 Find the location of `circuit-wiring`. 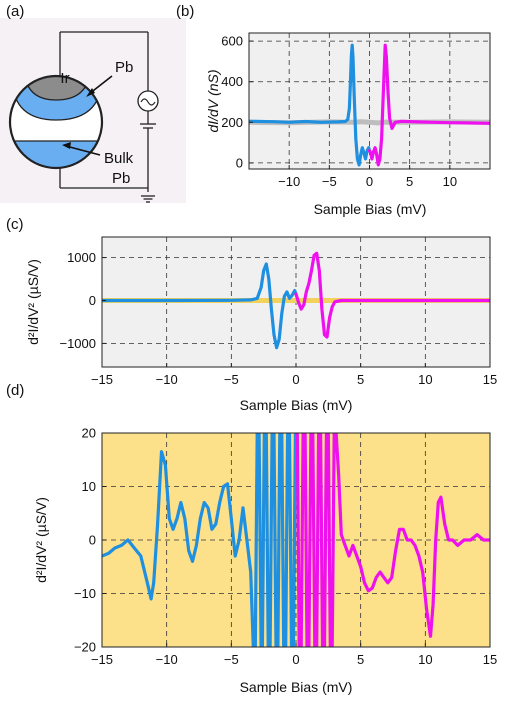

circuit-wiring is located at coordinates (107, 117).